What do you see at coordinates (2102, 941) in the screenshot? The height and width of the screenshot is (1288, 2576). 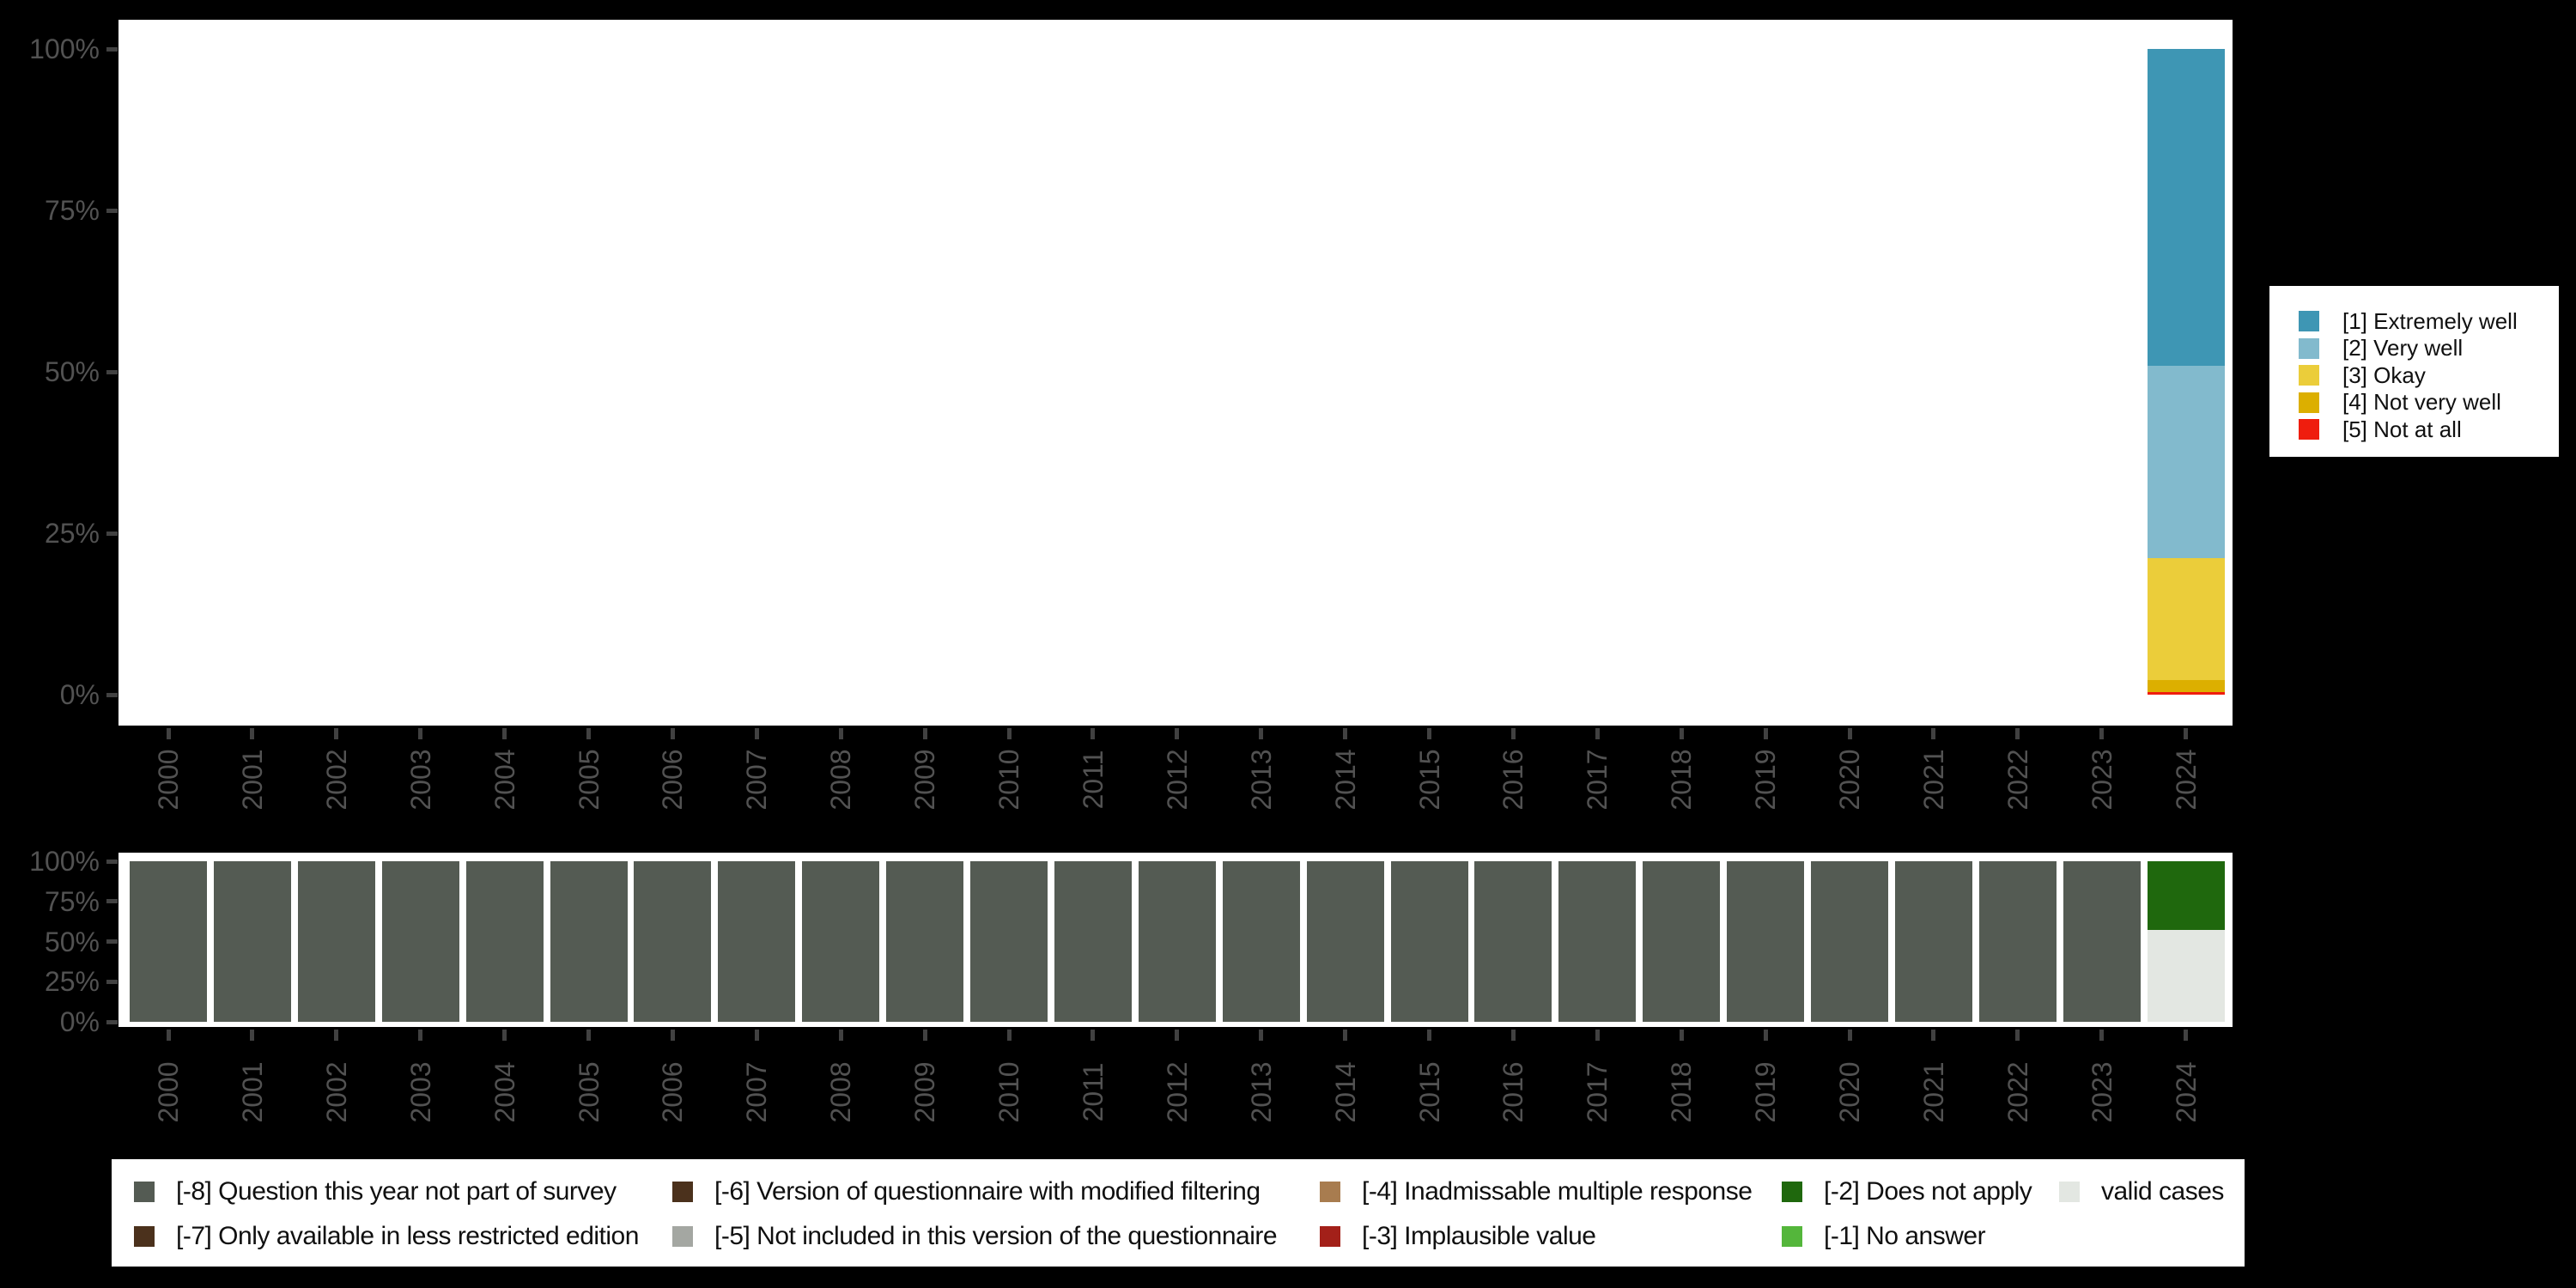 I see `bar-2023` at bounding box center [2102, 941].